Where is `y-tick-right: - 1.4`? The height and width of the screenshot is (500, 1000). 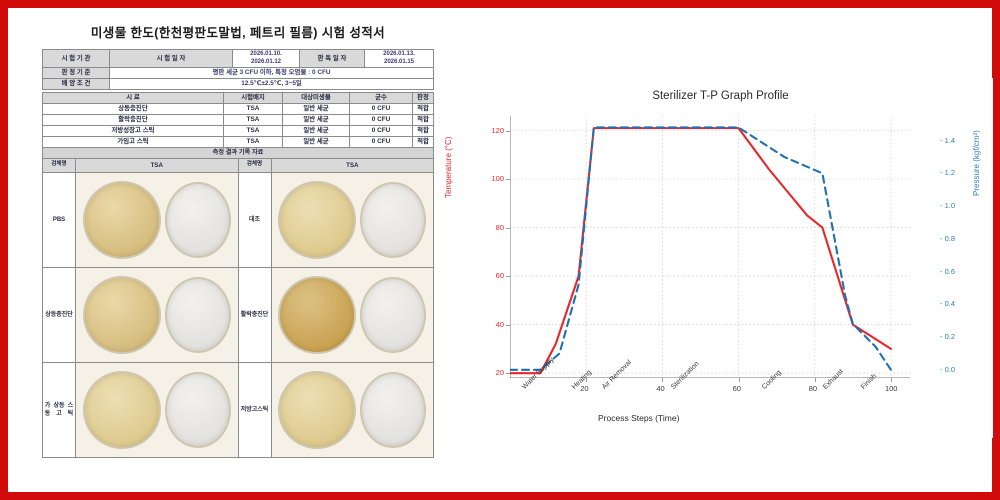 y-tick-right: - 1.4 is located at coordinates (948, 140).